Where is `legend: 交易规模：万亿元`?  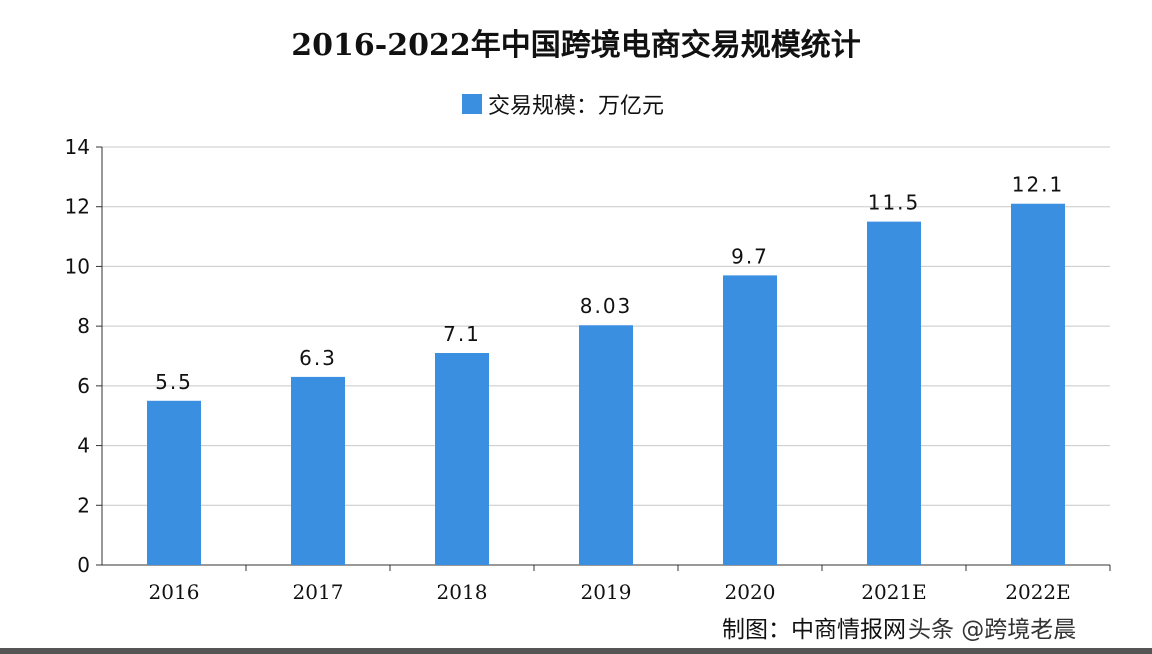
legend: 交易规模：万亿元 is located at coordinates (563, 104).